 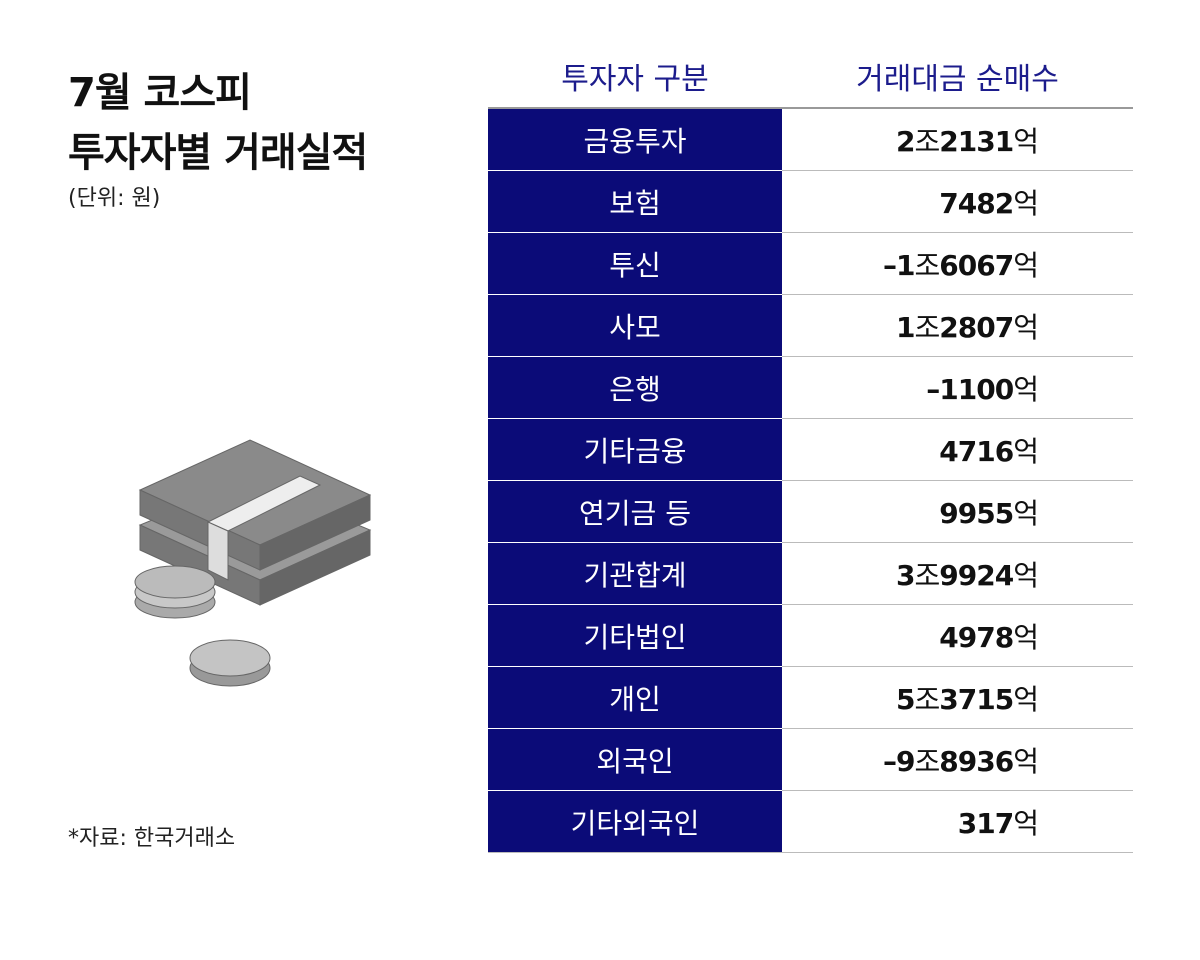 What do you see at coordinates (957, 201) in the screenshot?
I see `net-purchase: 7482억` at bounding box center [957, 201].